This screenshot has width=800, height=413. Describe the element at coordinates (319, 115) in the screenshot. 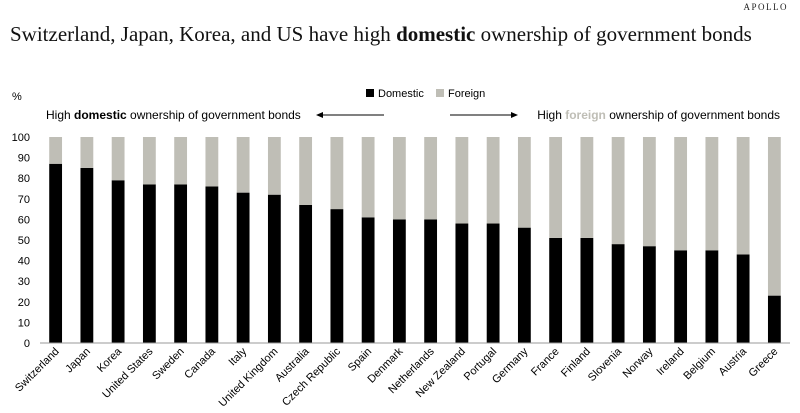

I see `arrow-left-head-icon` at that location.